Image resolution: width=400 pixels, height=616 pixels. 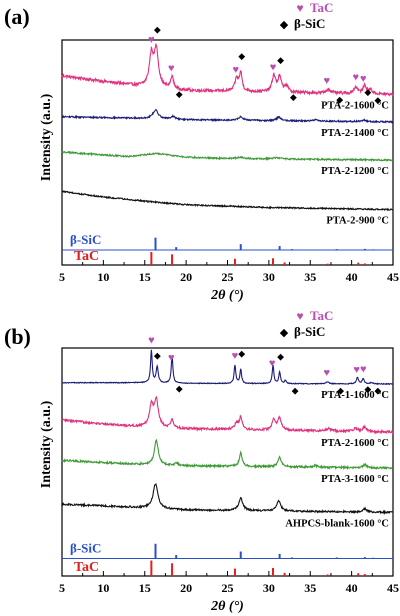 What do you see at coordinates (355, 171) in the screenshot?
I see `series-label-2: PTA-2-1200 °C` at bounding box center [355, 171].